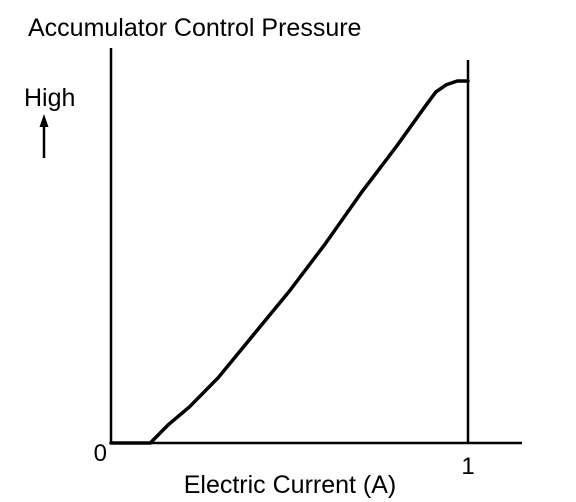 Image resolution: width=576 pixels, height=502 pixels. Describe the element at coordinates (44, 136) in the screenshot. I see `y-axis-up-arrow-icon` at that location.